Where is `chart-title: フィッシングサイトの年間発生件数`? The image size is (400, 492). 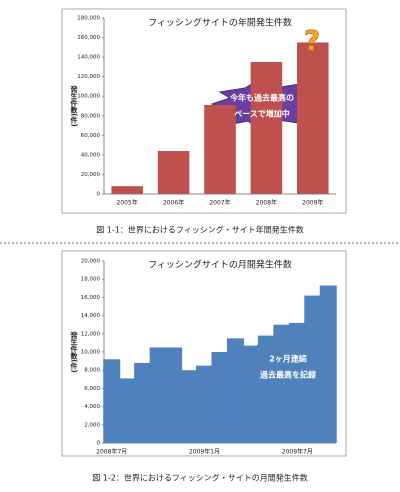 chart-title: フィッシングサイトの年間発生件数 is located at coordinates (220, 23).